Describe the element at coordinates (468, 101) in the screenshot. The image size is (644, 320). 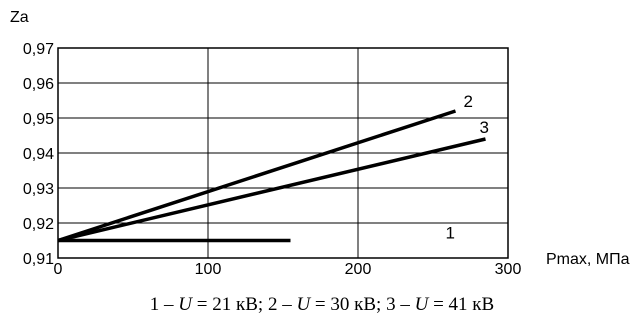
I see `series-label-2: 2` at that location.